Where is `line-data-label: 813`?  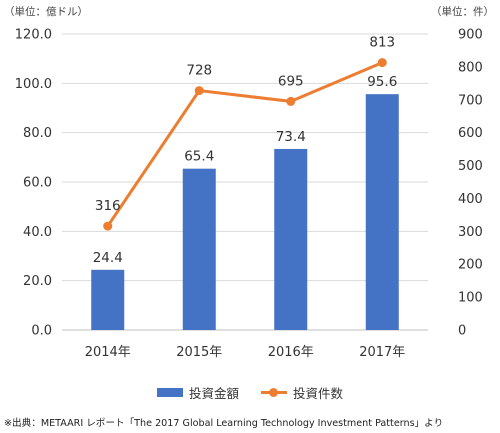 line-data-label: 813 is located at coordinates (382, 43).